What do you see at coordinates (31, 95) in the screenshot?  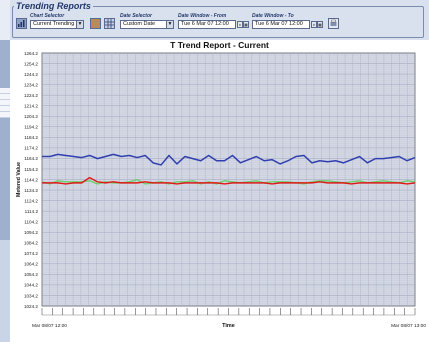 I see `y-tick-label: 1224.2` at bounding box center [31, 95].